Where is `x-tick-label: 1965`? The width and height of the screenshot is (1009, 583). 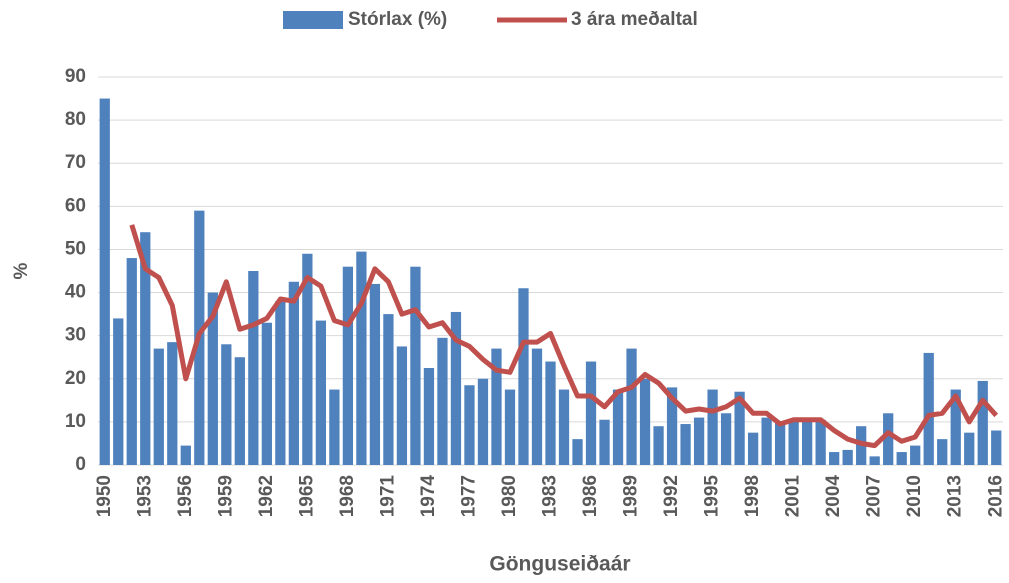
x-tick-label: 1965 is located at coordinates (306, 496).